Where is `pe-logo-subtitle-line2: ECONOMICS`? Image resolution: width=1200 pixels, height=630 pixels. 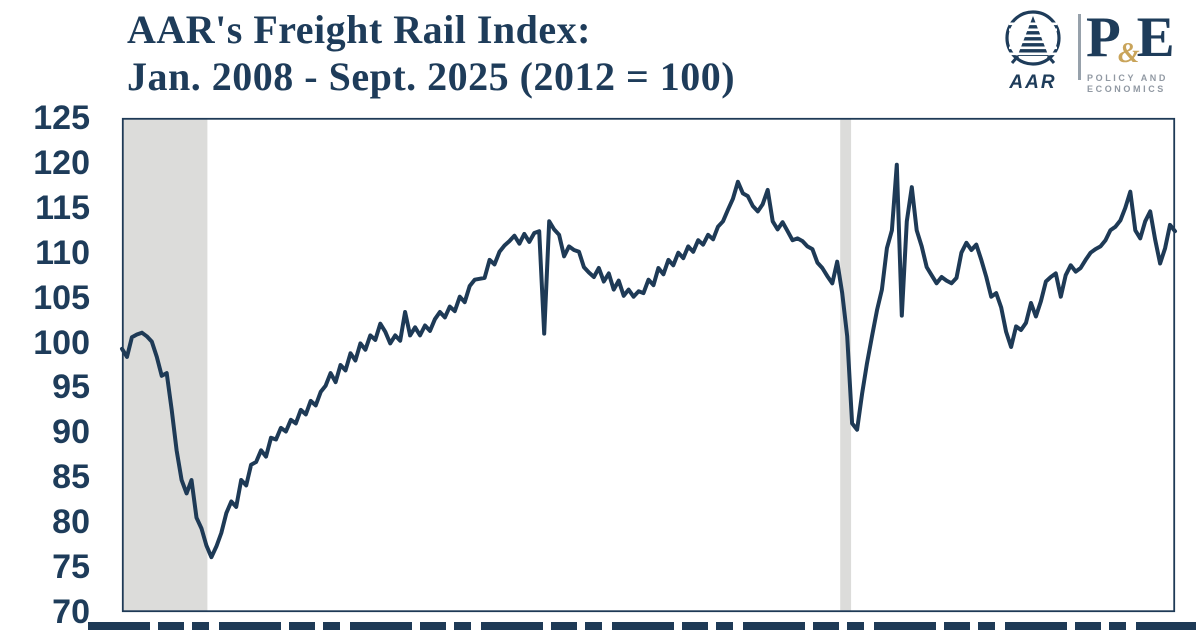
pe-logo-subtitle-line2: ECONOMICS is located at coordinates (1126, 89).